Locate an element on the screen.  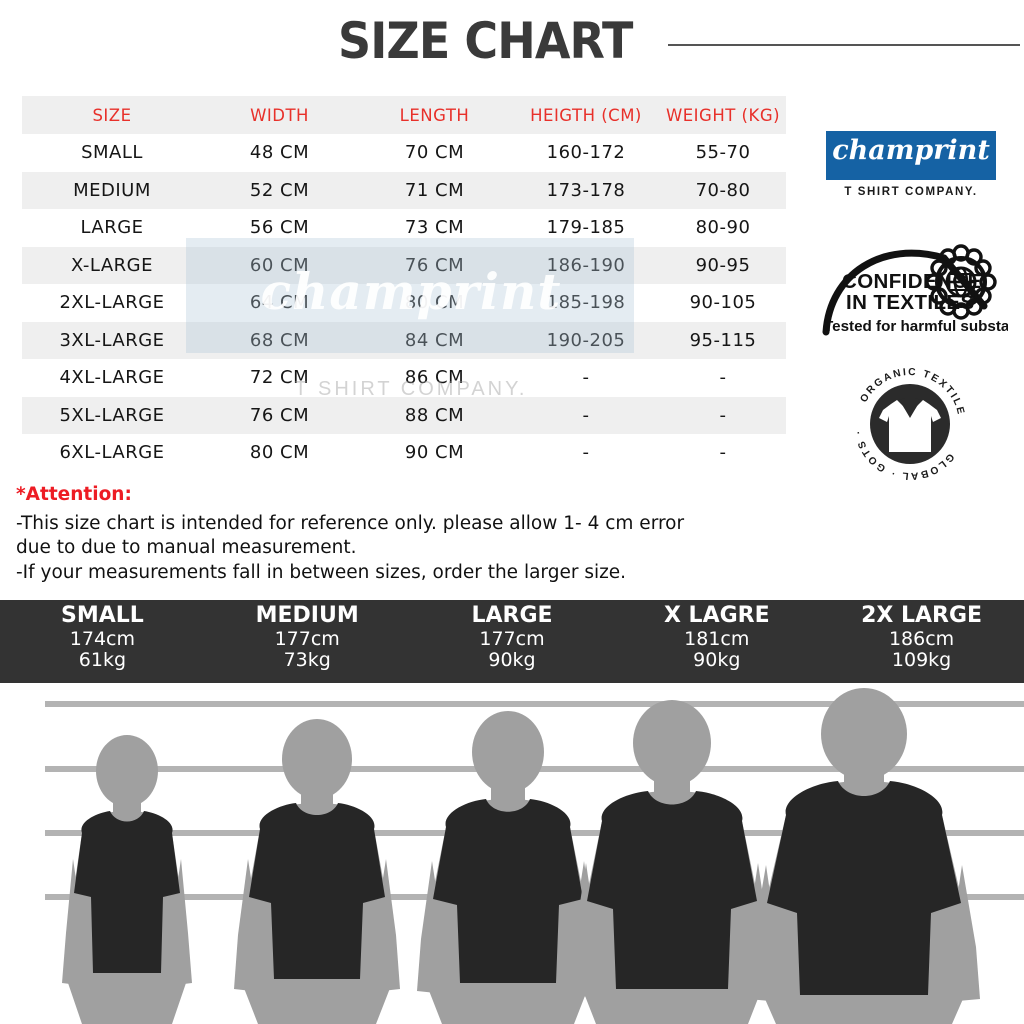
svg-text: Tested for harmful substances is located at coordinates (916, 326).